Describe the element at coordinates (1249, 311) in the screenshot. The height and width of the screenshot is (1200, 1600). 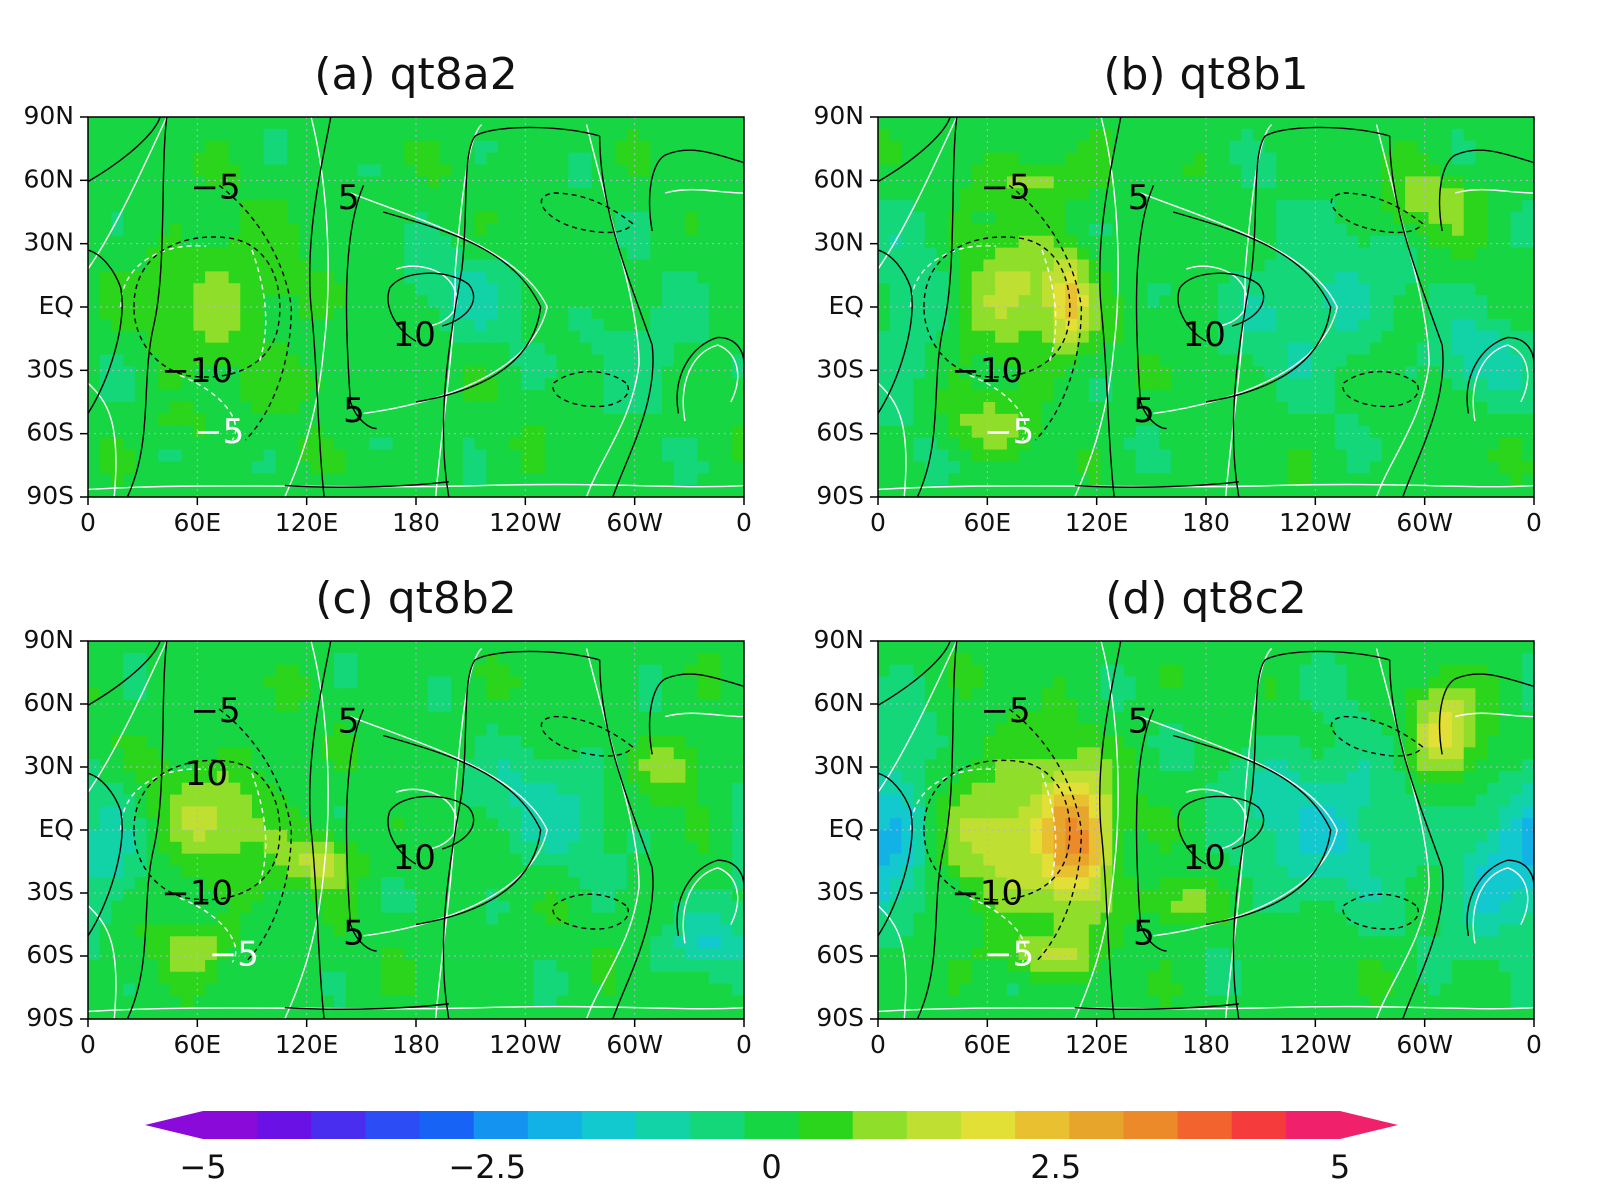
I see `contour-white-solid` at that location.